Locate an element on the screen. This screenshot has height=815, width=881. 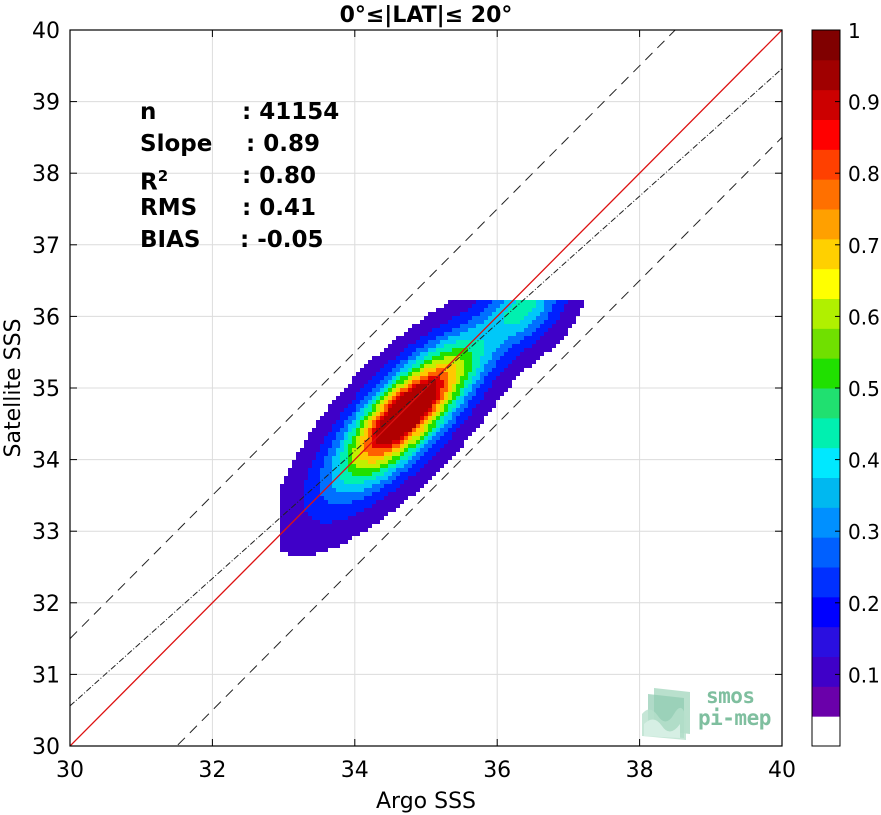
stat-slope-key: Slope is located at coordinates (176, 144).